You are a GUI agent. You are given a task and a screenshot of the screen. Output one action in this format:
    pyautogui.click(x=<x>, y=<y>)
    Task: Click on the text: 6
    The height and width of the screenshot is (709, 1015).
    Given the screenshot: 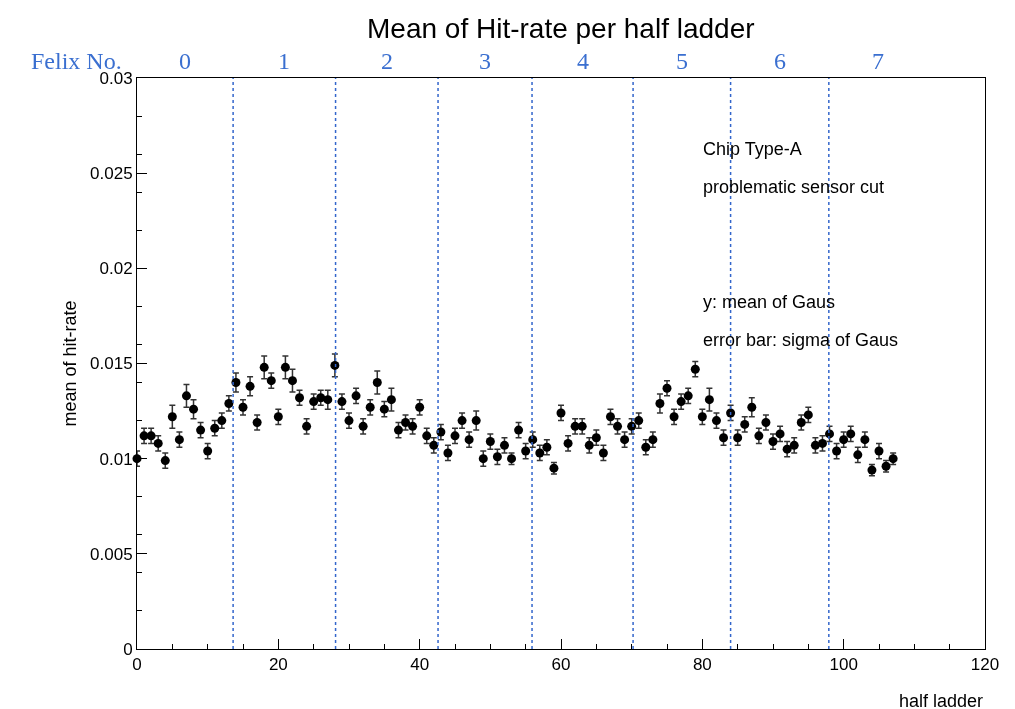 What is the action you would take?
    pyautogui.click(x=780, y=61)
    